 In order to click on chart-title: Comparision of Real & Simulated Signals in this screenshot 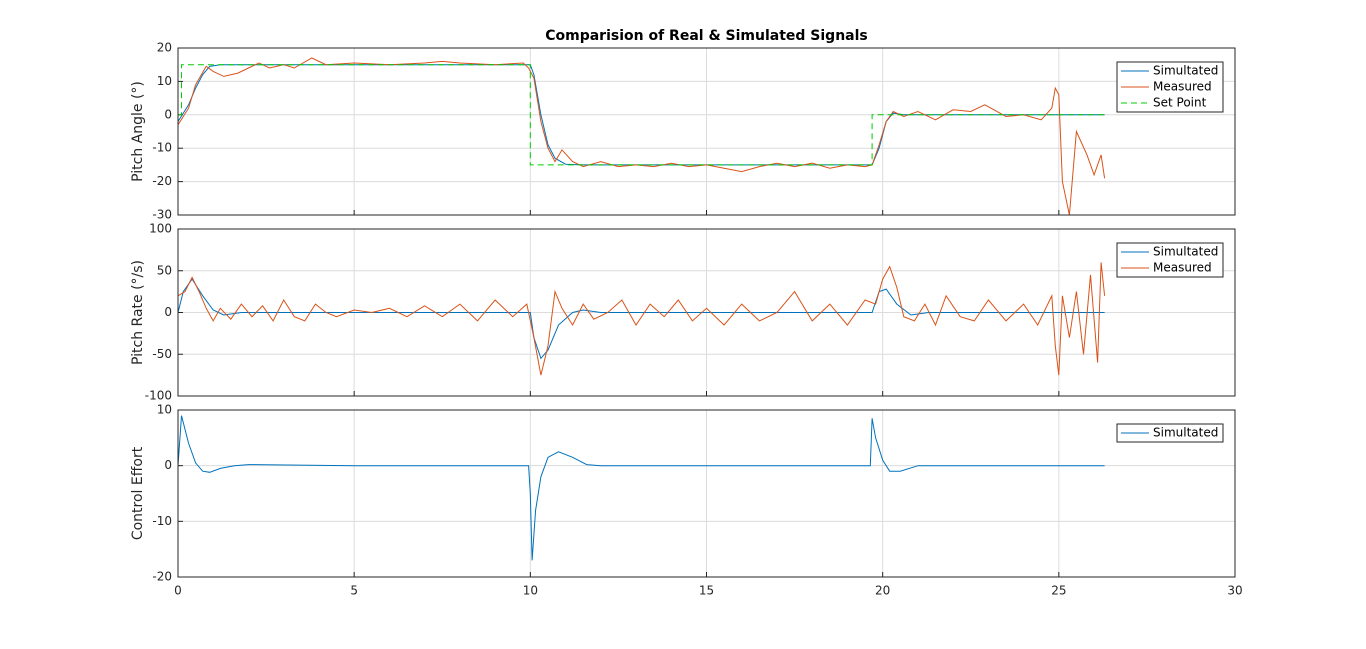, I will do `click(706, 36)`.